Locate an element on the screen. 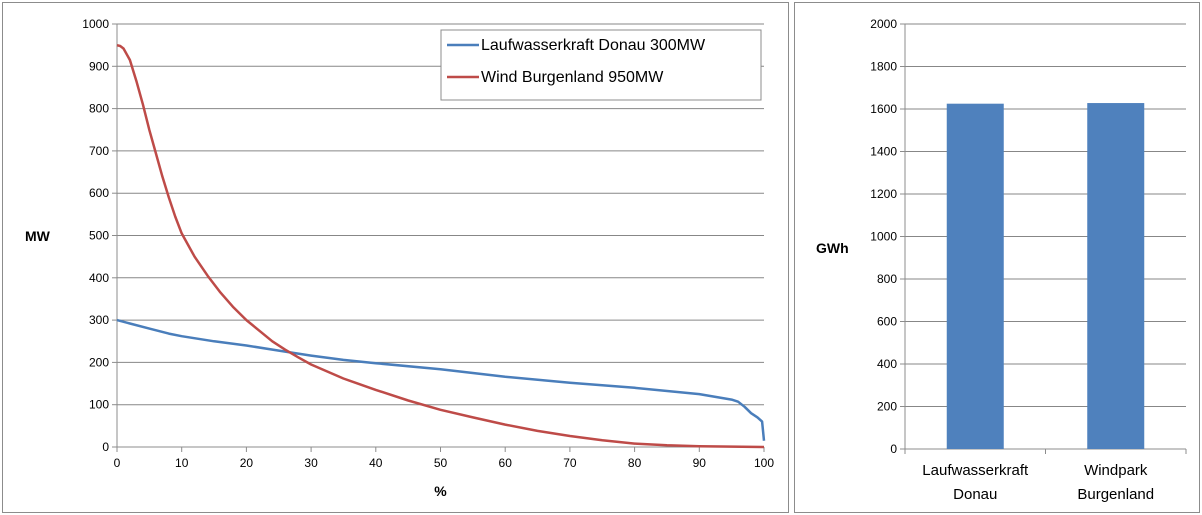  category-label-line: Burgenland is located at coordinates (1115, 494).